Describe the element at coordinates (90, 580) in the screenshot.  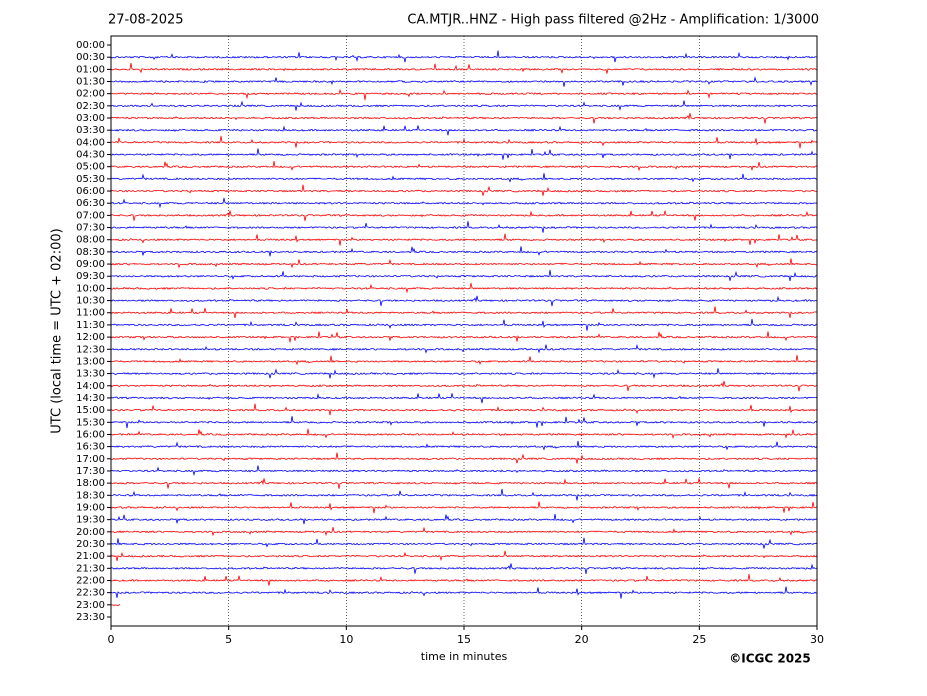
I see `y-tick-label: 22:00` at that location.